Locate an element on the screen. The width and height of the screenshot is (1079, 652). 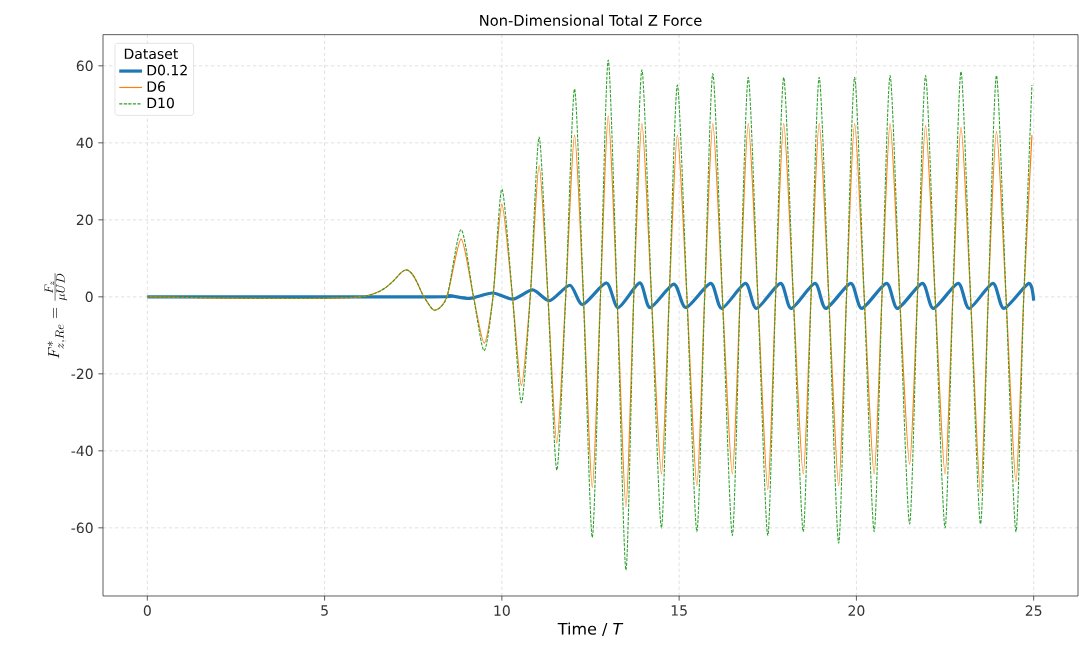
x-tick-label: 0 is located at coordinates (147, 610).